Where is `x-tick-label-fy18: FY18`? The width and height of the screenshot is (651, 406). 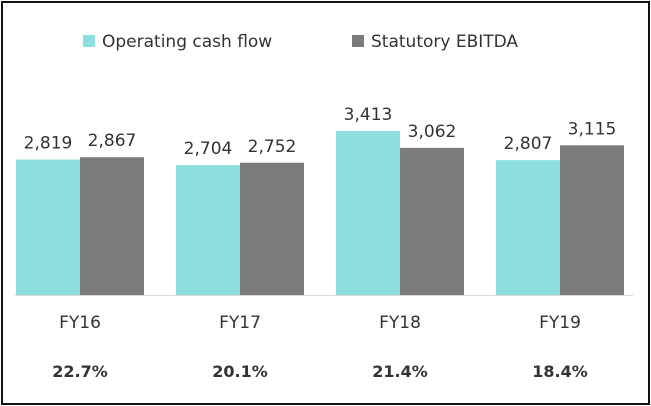 x-tick-label-fy18: FY18 is located at coordinates (400, 323).